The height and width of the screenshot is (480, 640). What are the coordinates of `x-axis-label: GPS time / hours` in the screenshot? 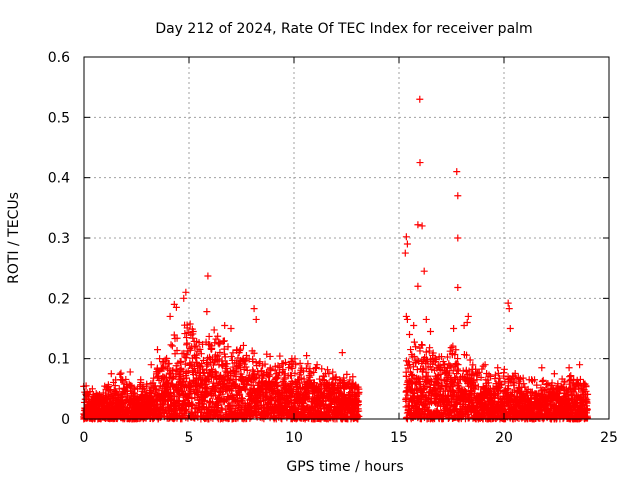 It's located at (344, 467).